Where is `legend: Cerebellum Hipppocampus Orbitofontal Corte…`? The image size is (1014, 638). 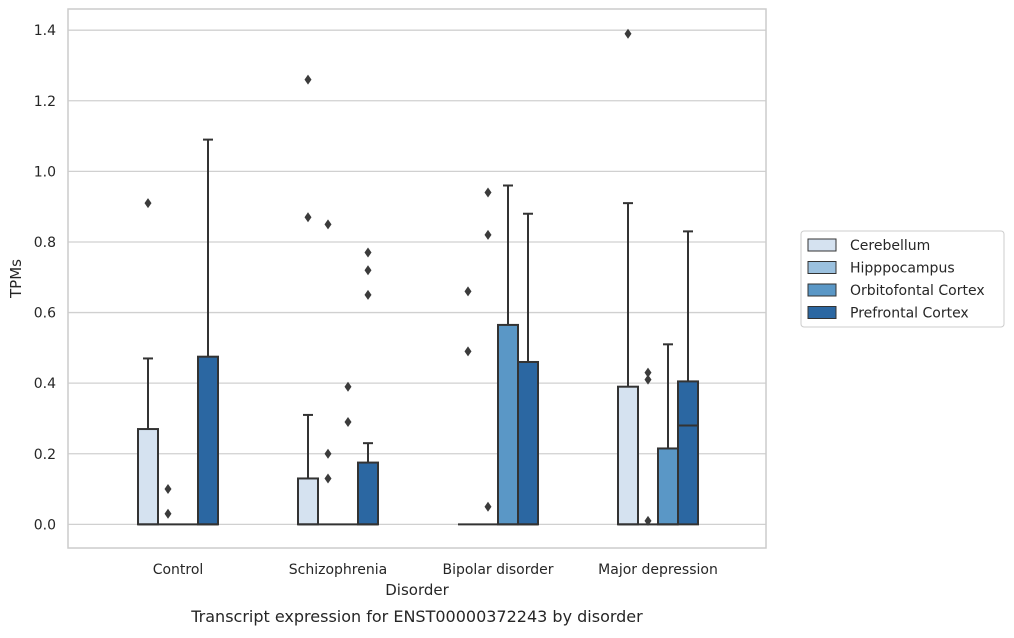
legend: Cerebellum Hipppocampus Orbitofontal Corte… is located at coordinates (902, 279).